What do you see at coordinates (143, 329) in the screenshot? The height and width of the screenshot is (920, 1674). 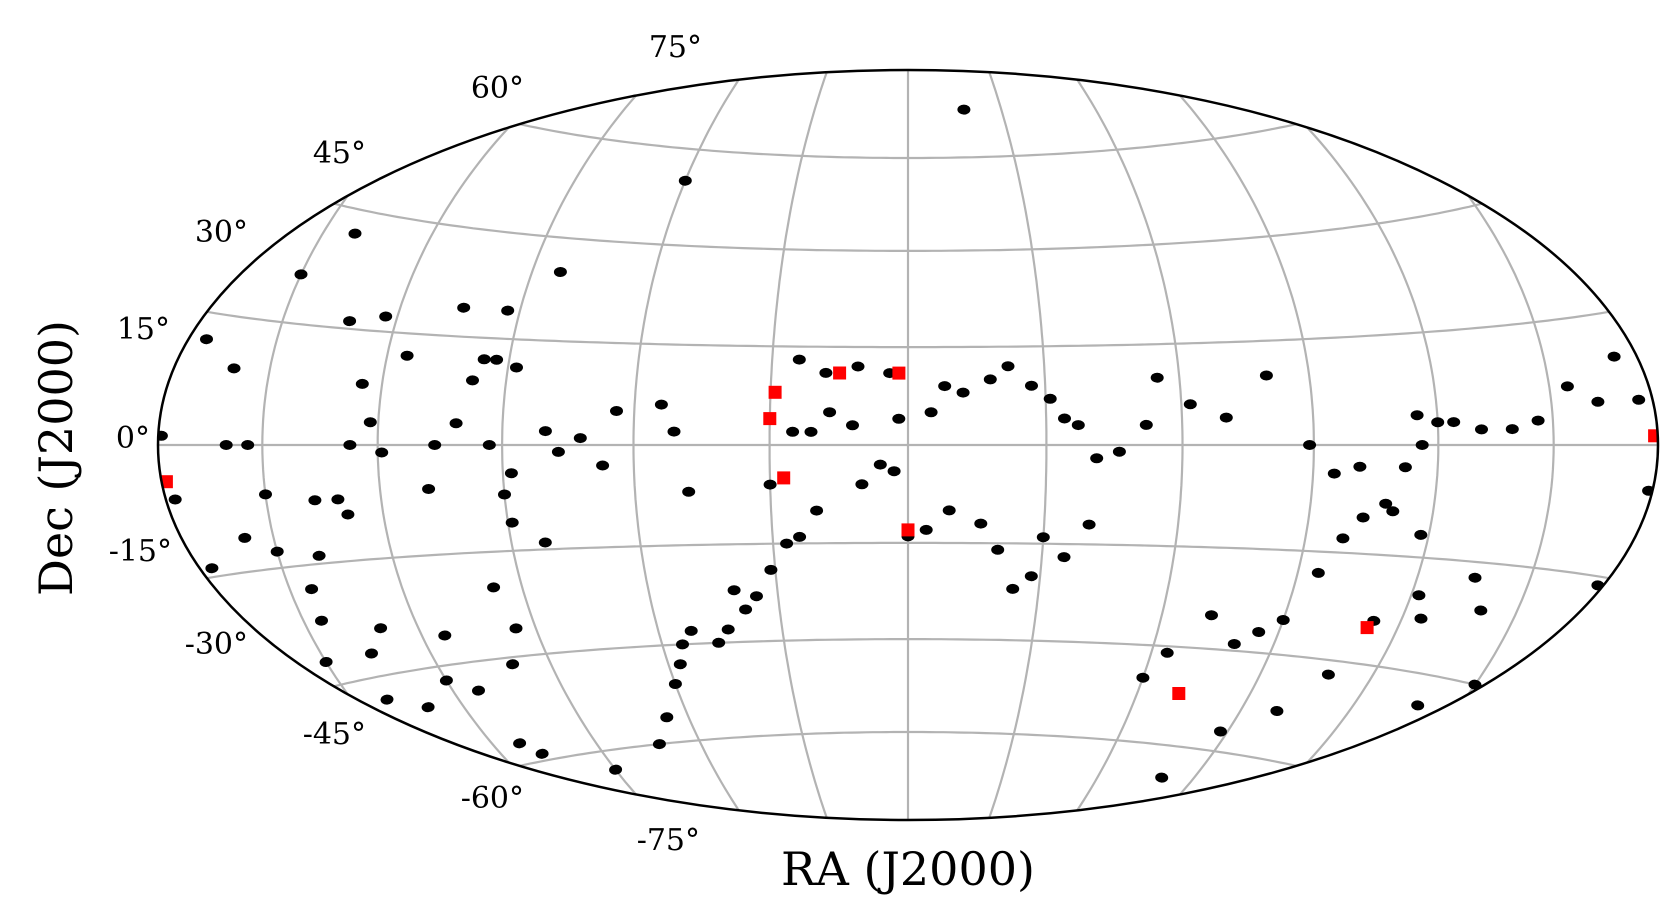 I see `dec-tick-15: 15°` at bounding box center [143, 329].